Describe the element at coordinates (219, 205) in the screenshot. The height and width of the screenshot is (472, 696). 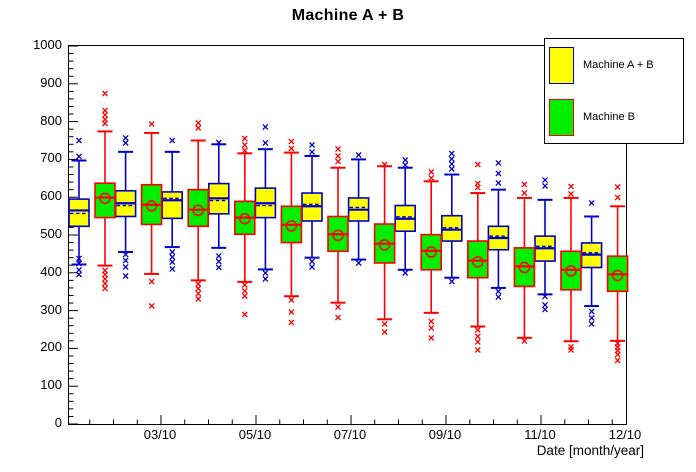
I see `candle-machine-a-b-4: ××××` at that location.